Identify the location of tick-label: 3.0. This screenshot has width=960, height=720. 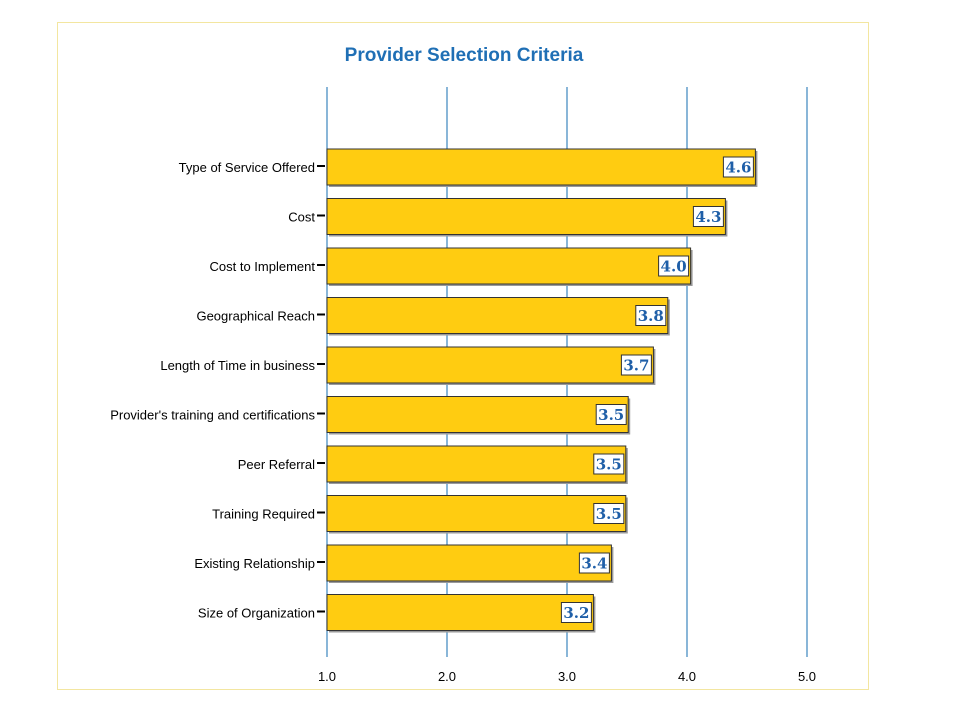
(567, 676).